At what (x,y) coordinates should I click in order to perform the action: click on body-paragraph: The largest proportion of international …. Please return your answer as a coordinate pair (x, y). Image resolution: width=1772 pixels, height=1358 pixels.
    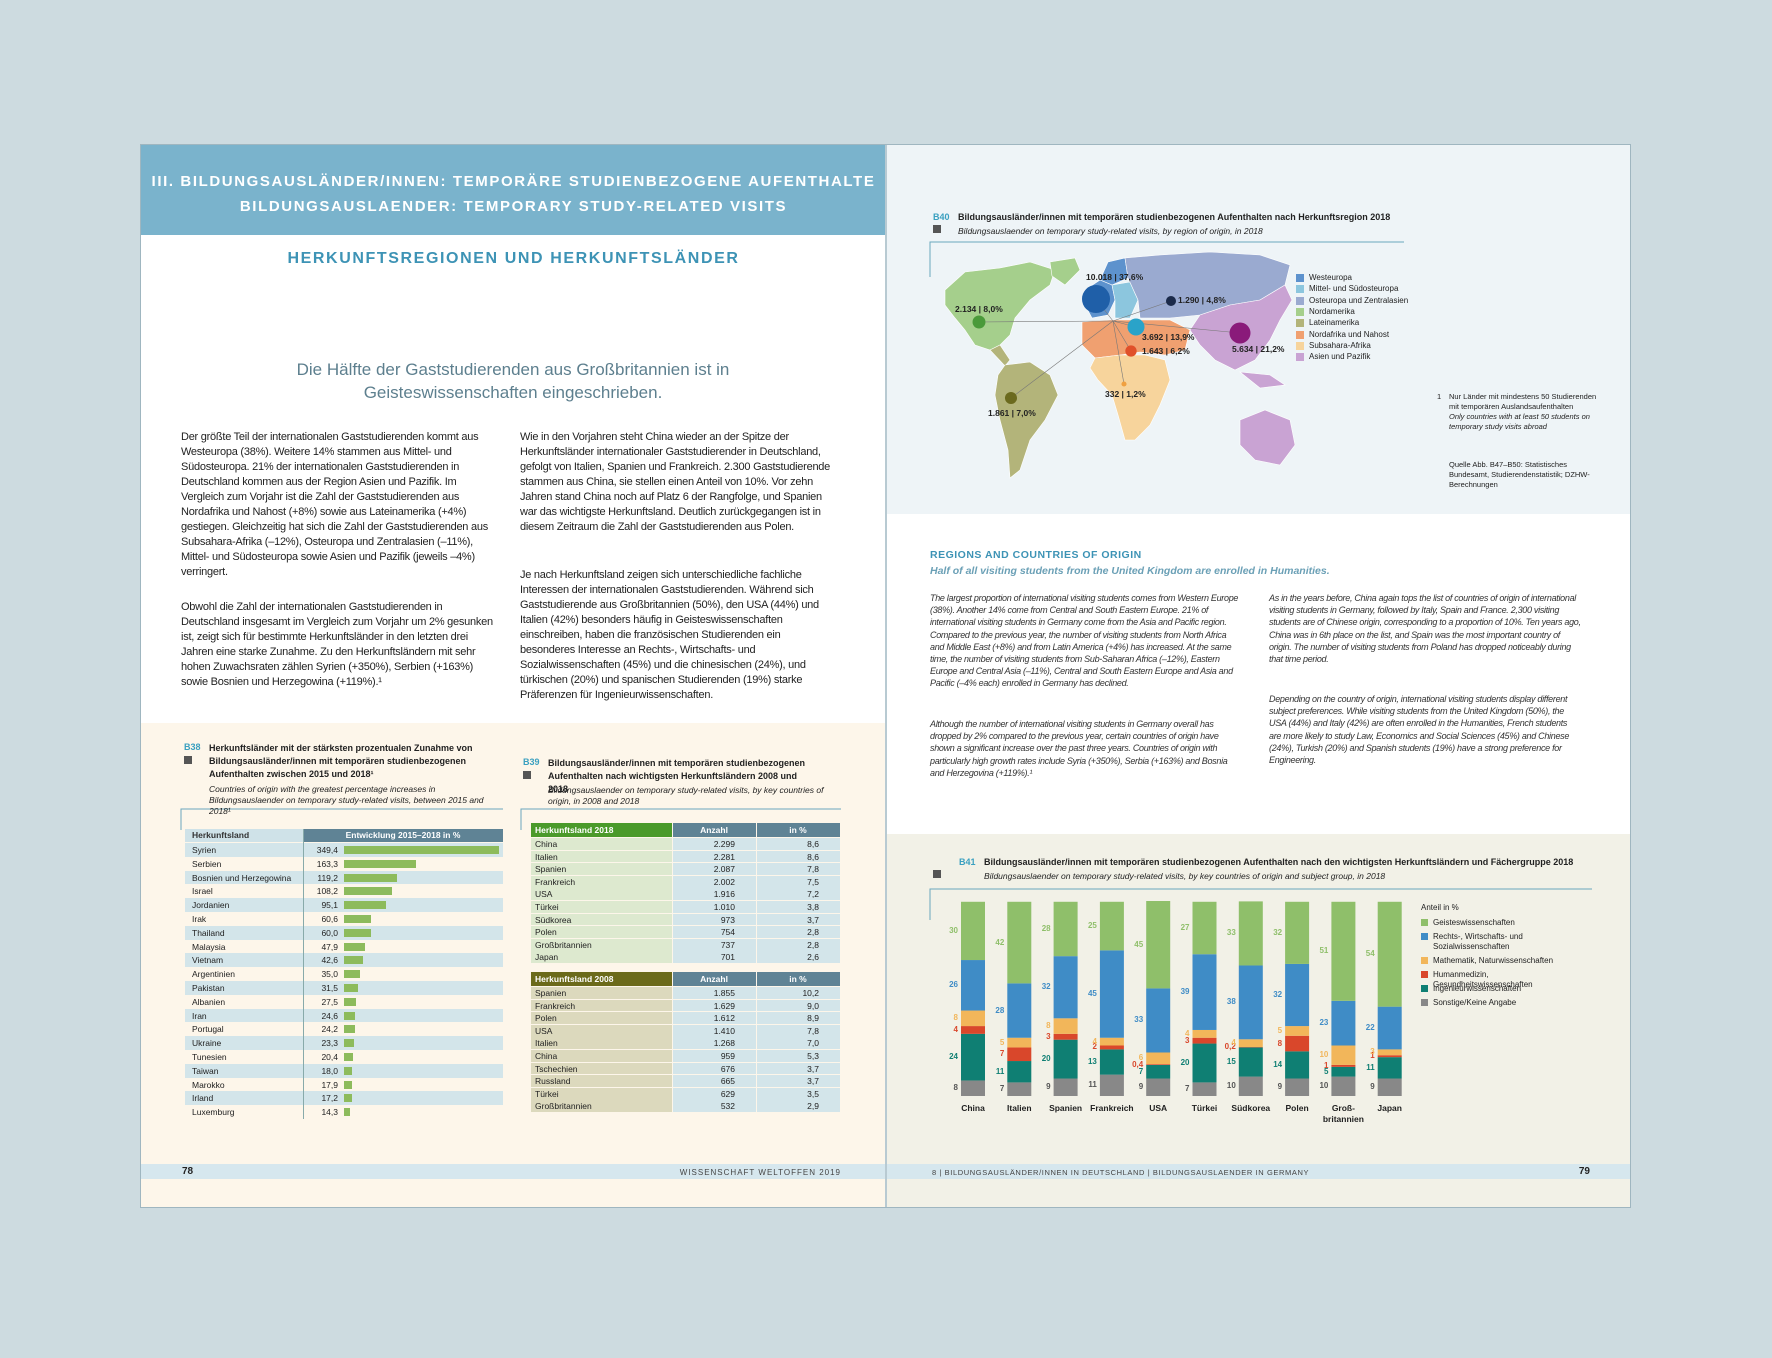
    Looking at the image, I should click on (1084, 641).